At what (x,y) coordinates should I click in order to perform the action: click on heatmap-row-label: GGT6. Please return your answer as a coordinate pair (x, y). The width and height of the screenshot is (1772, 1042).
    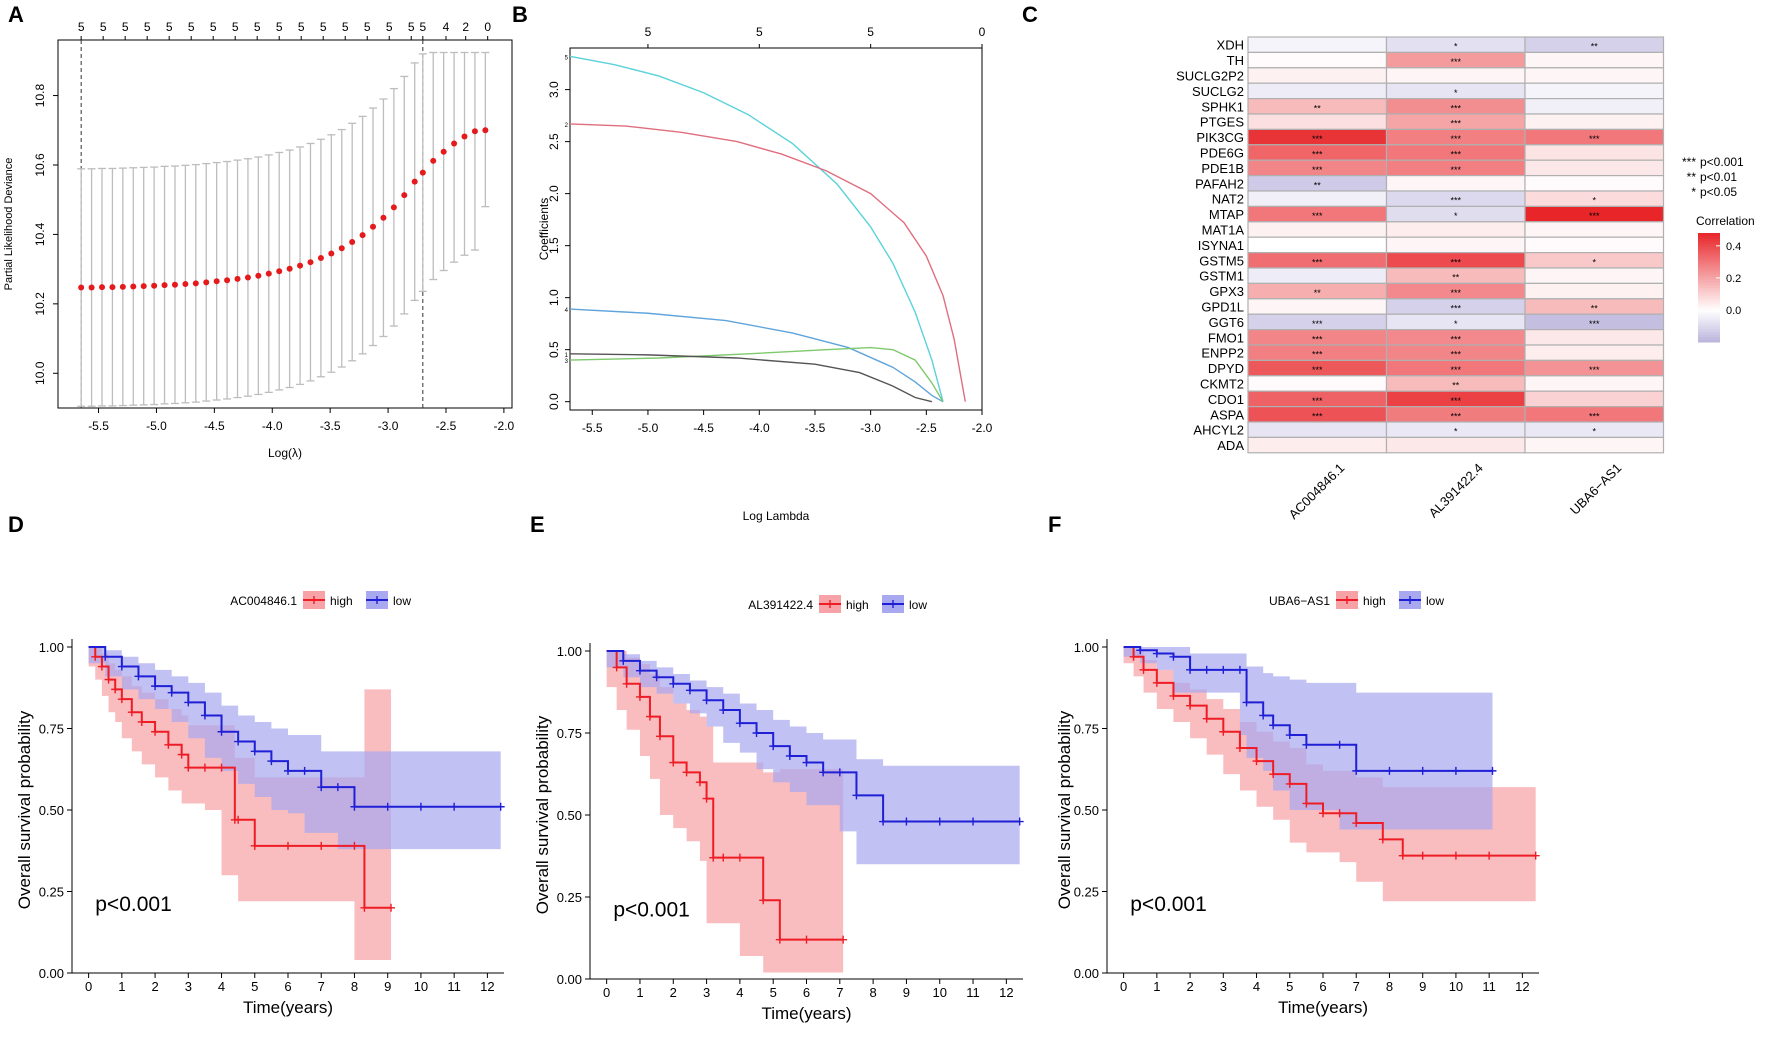
    Looking at the image, I should click on (1226, 322).